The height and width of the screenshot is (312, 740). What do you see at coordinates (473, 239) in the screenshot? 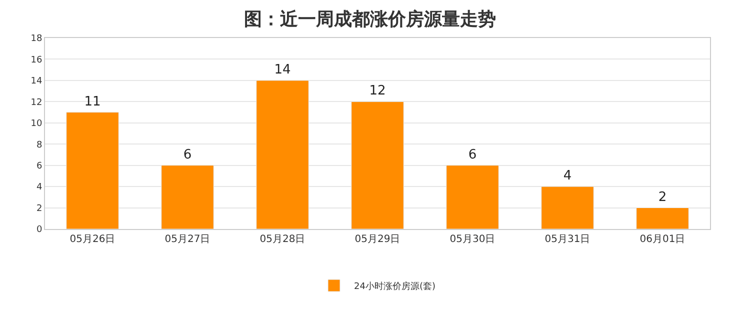
I see `x-tick-label: 05月30日` at bounding box center [473, 239].